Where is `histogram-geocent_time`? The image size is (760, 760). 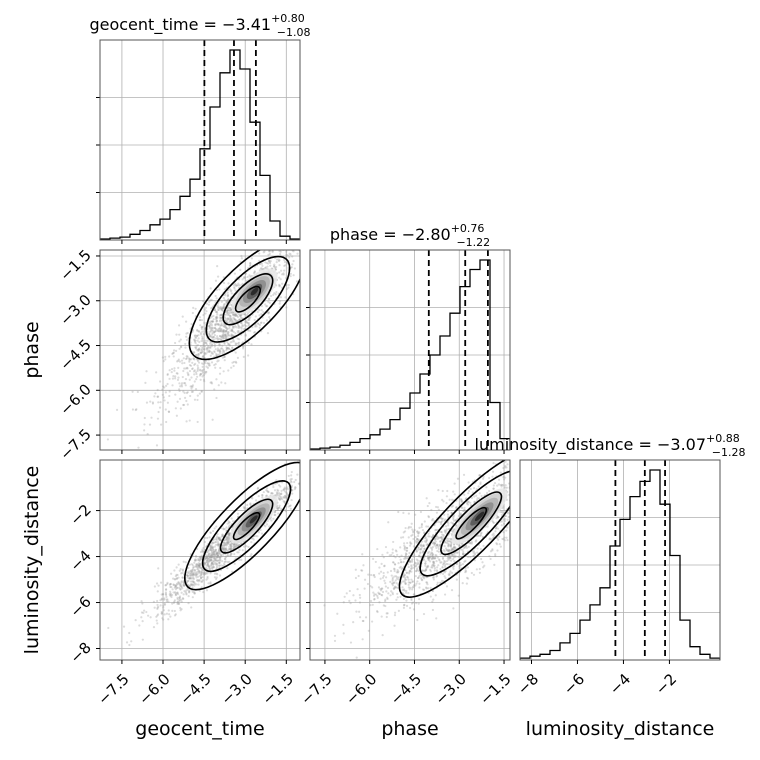 histogram-geocent_time is located at coordinates (200, 144).